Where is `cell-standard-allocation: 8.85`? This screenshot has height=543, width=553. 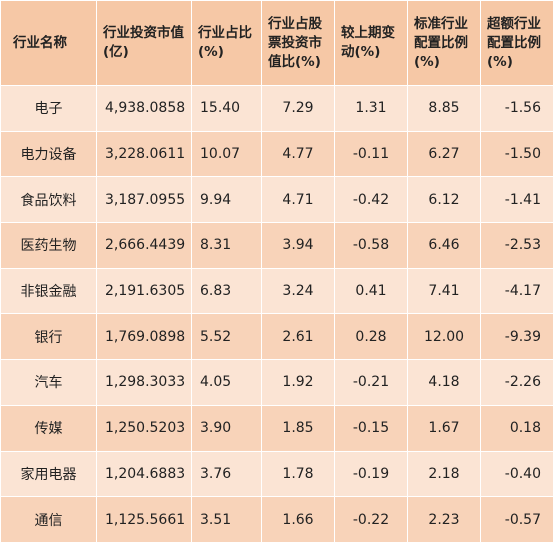 cell-standard-allocation: 8.85 is located at coordinates (444, 108).